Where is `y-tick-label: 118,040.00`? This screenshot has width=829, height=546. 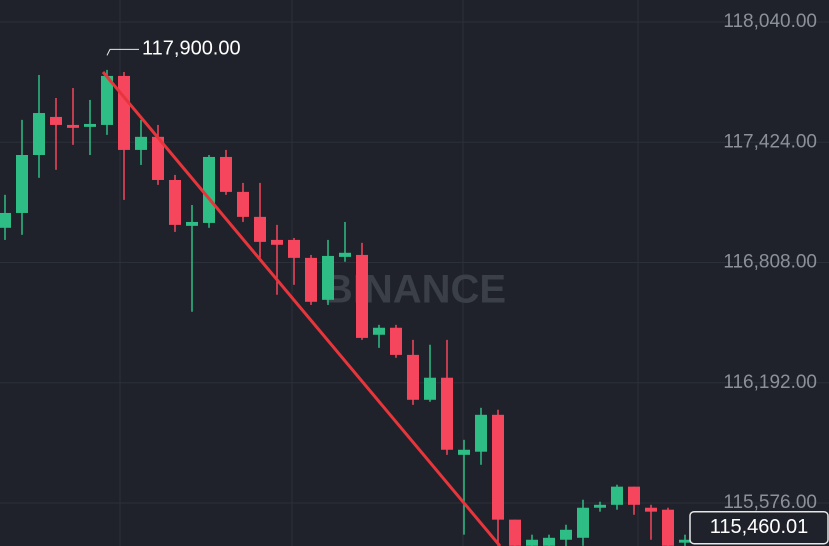 y-tick-label: 118,040.00 is located at coordinates (770, 21).